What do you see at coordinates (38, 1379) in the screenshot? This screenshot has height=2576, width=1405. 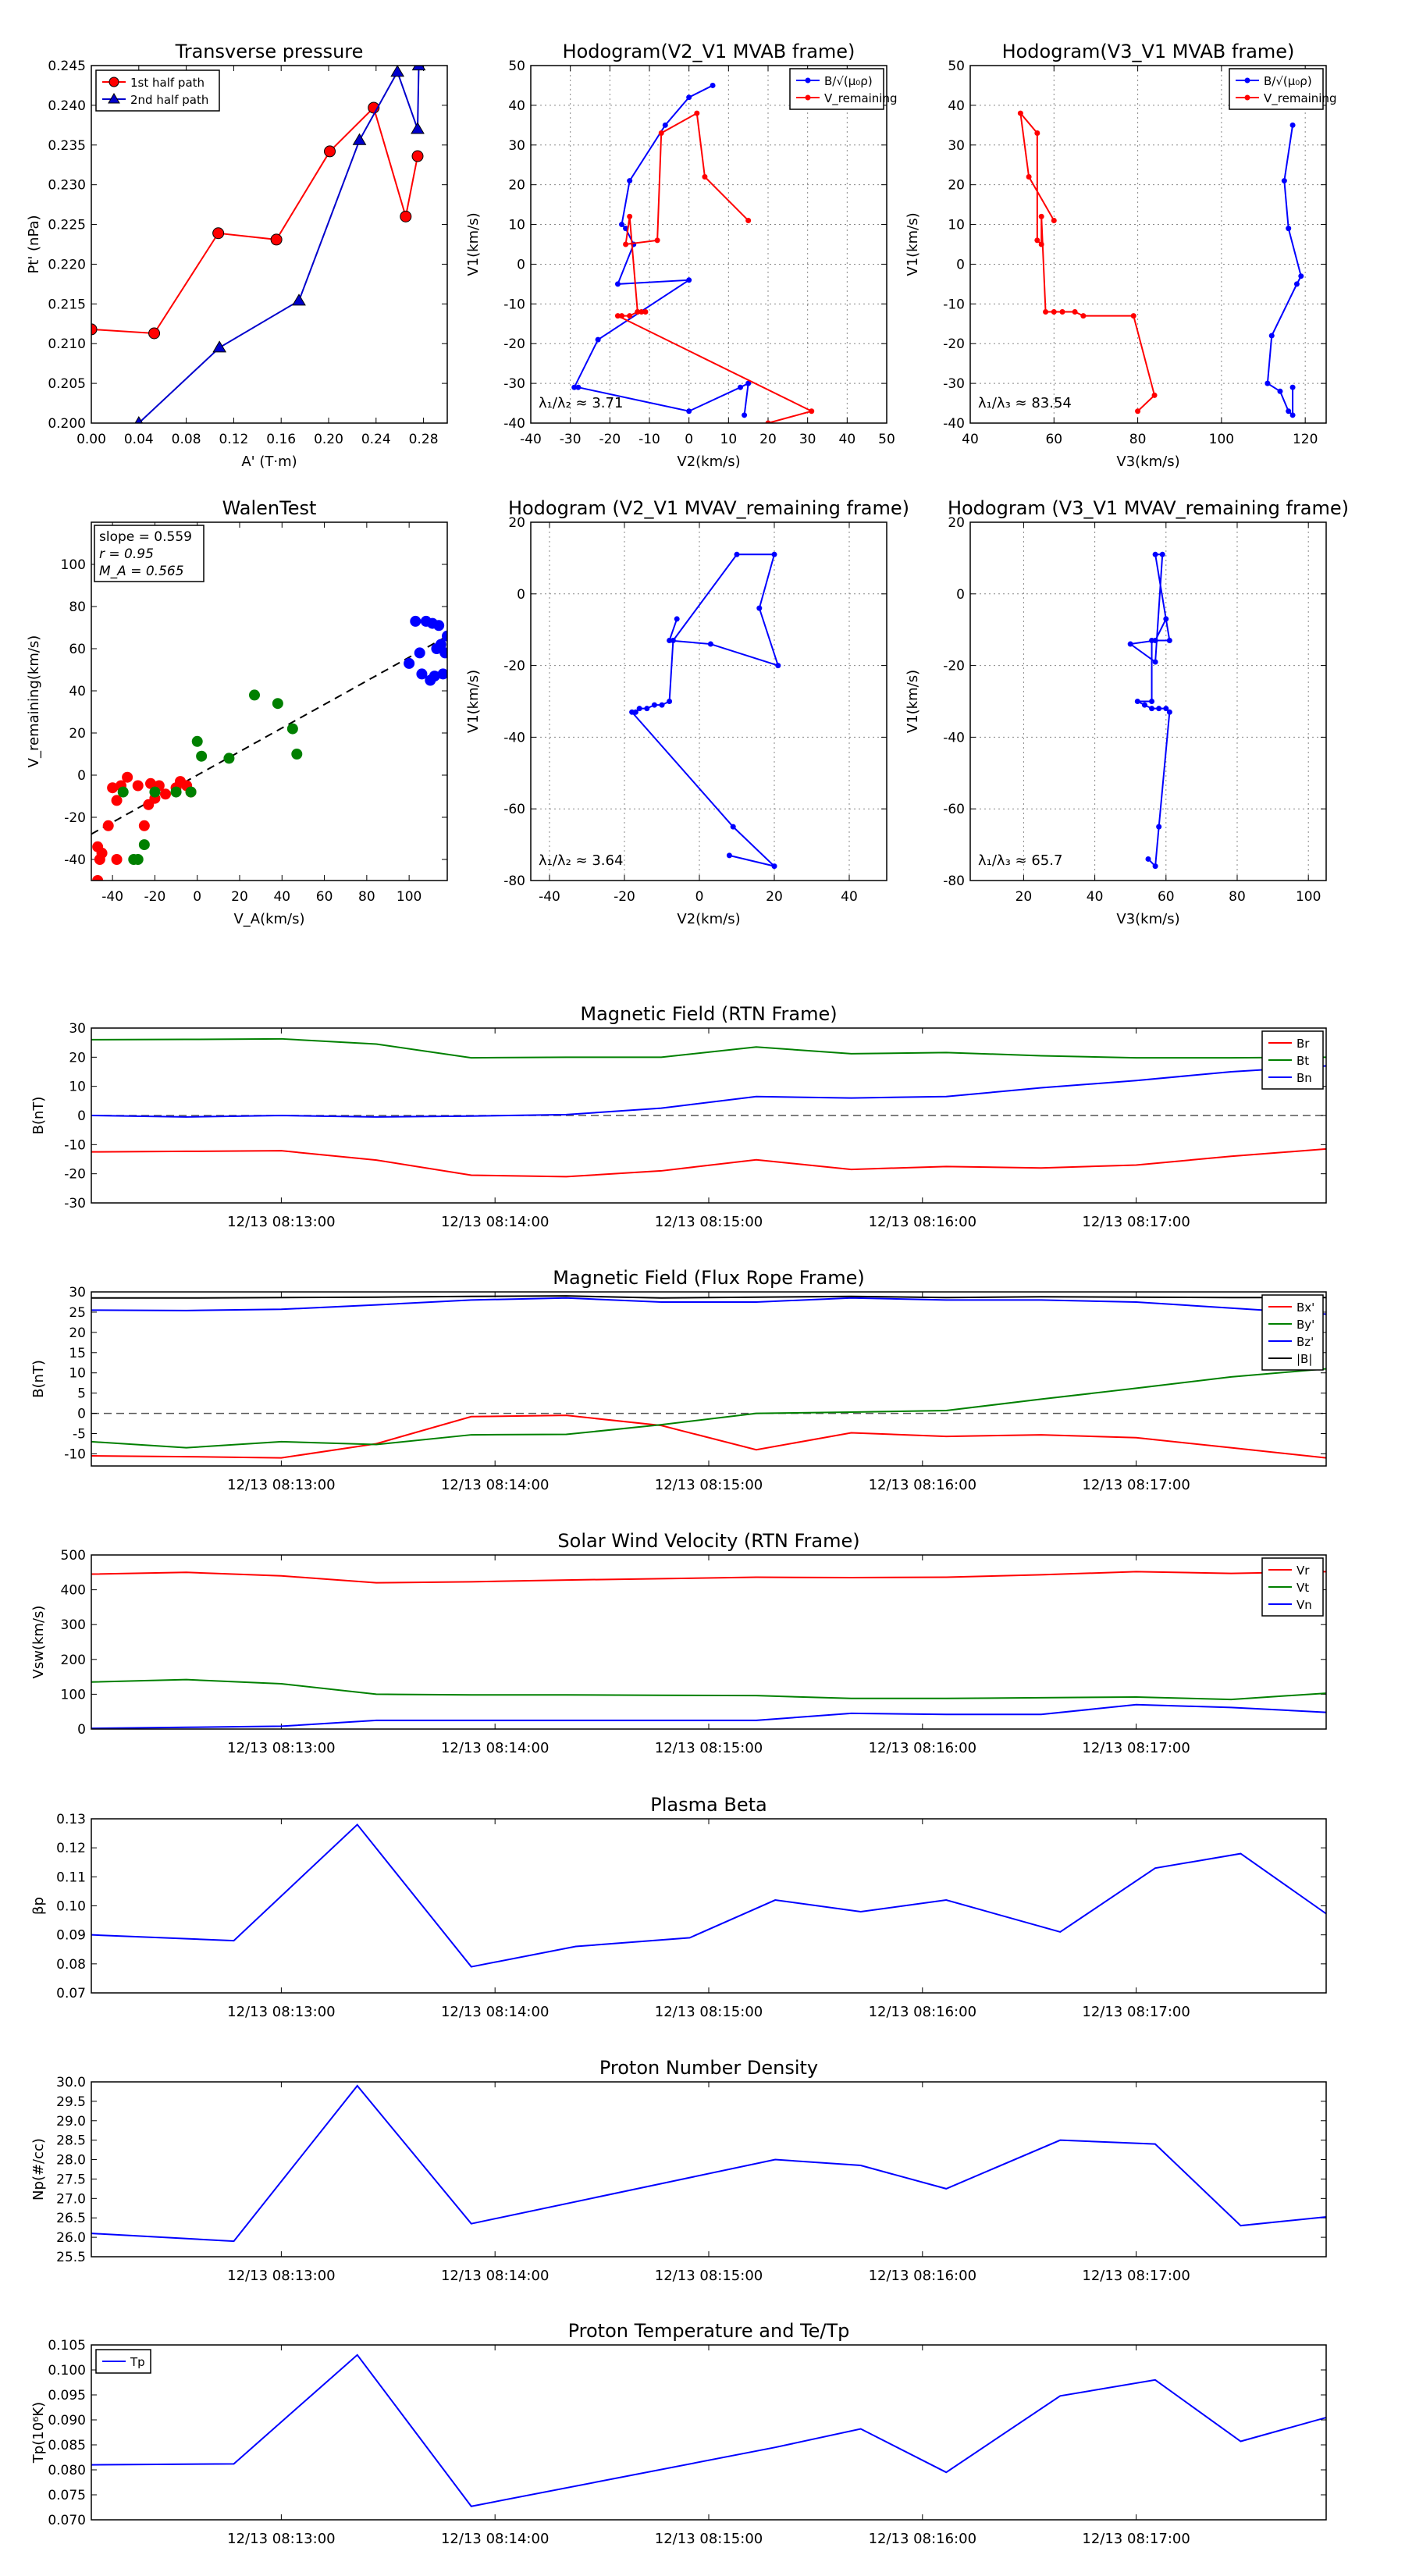 I see `y-axis-label: B(nT)` at bounding box center [38, 1379].